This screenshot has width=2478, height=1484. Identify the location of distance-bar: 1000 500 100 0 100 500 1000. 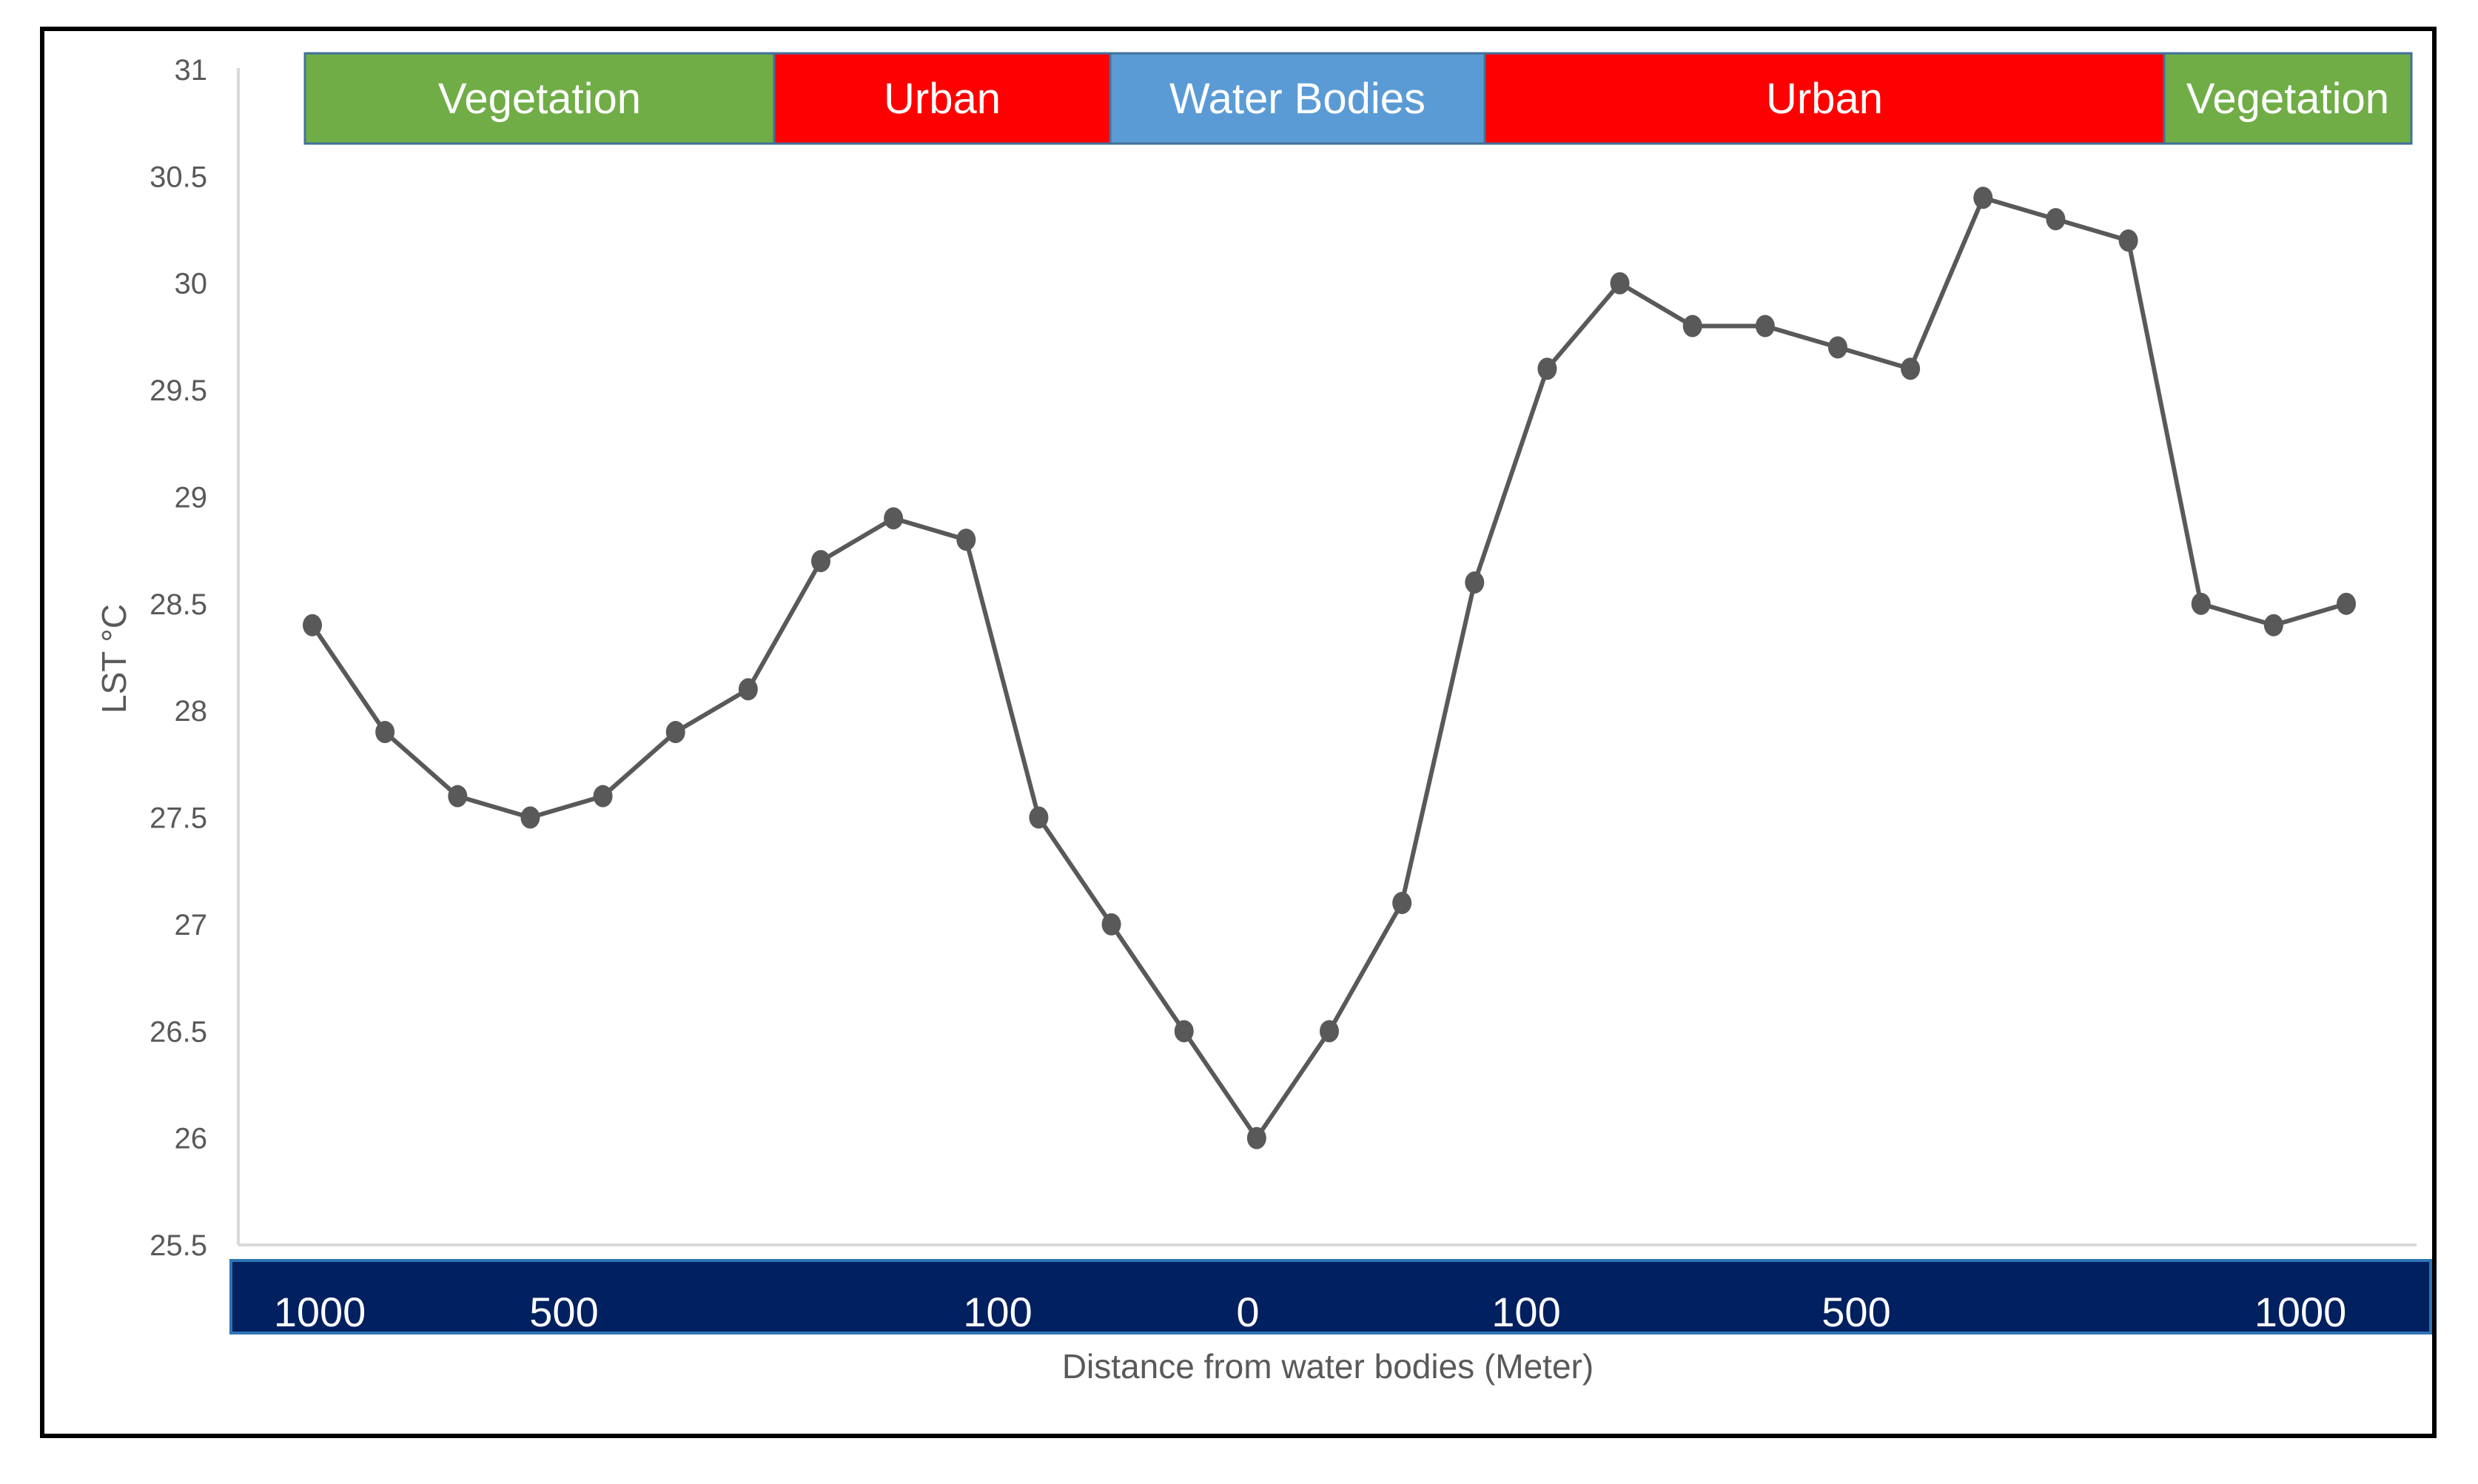
(1330, 1297).